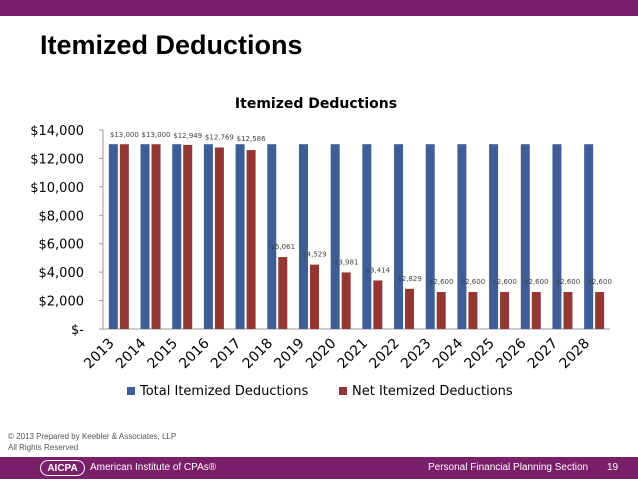  What do you see at coordinates (187, 136) in the screenshot?
I see `data-label-2015: $12,949` at bounding box center [187, 136].